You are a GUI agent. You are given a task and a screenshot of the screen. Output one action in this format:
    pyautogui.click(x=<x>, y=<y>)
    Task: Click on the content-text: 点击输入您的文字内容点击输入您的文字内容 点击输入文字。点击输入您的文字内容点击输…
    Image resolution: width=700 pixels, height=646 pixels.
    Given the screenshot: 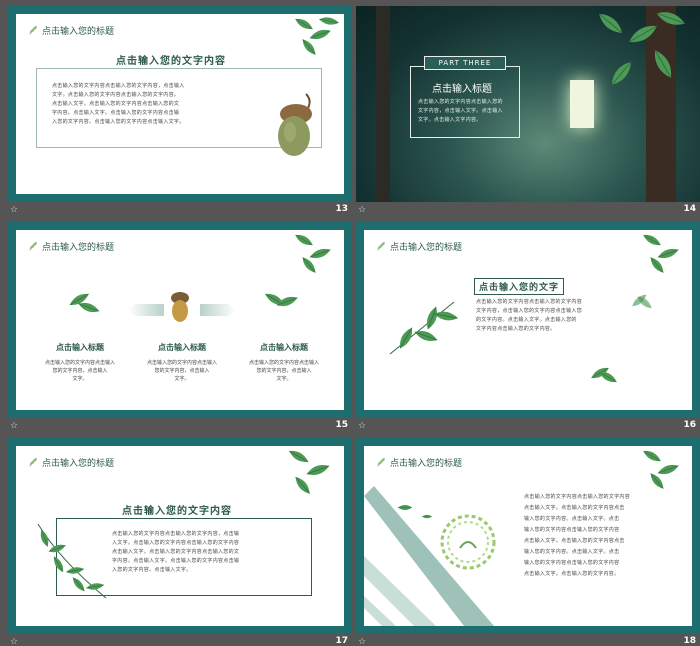 What is the action you would take?
    pyautogui.click(x=577, y=535)
    